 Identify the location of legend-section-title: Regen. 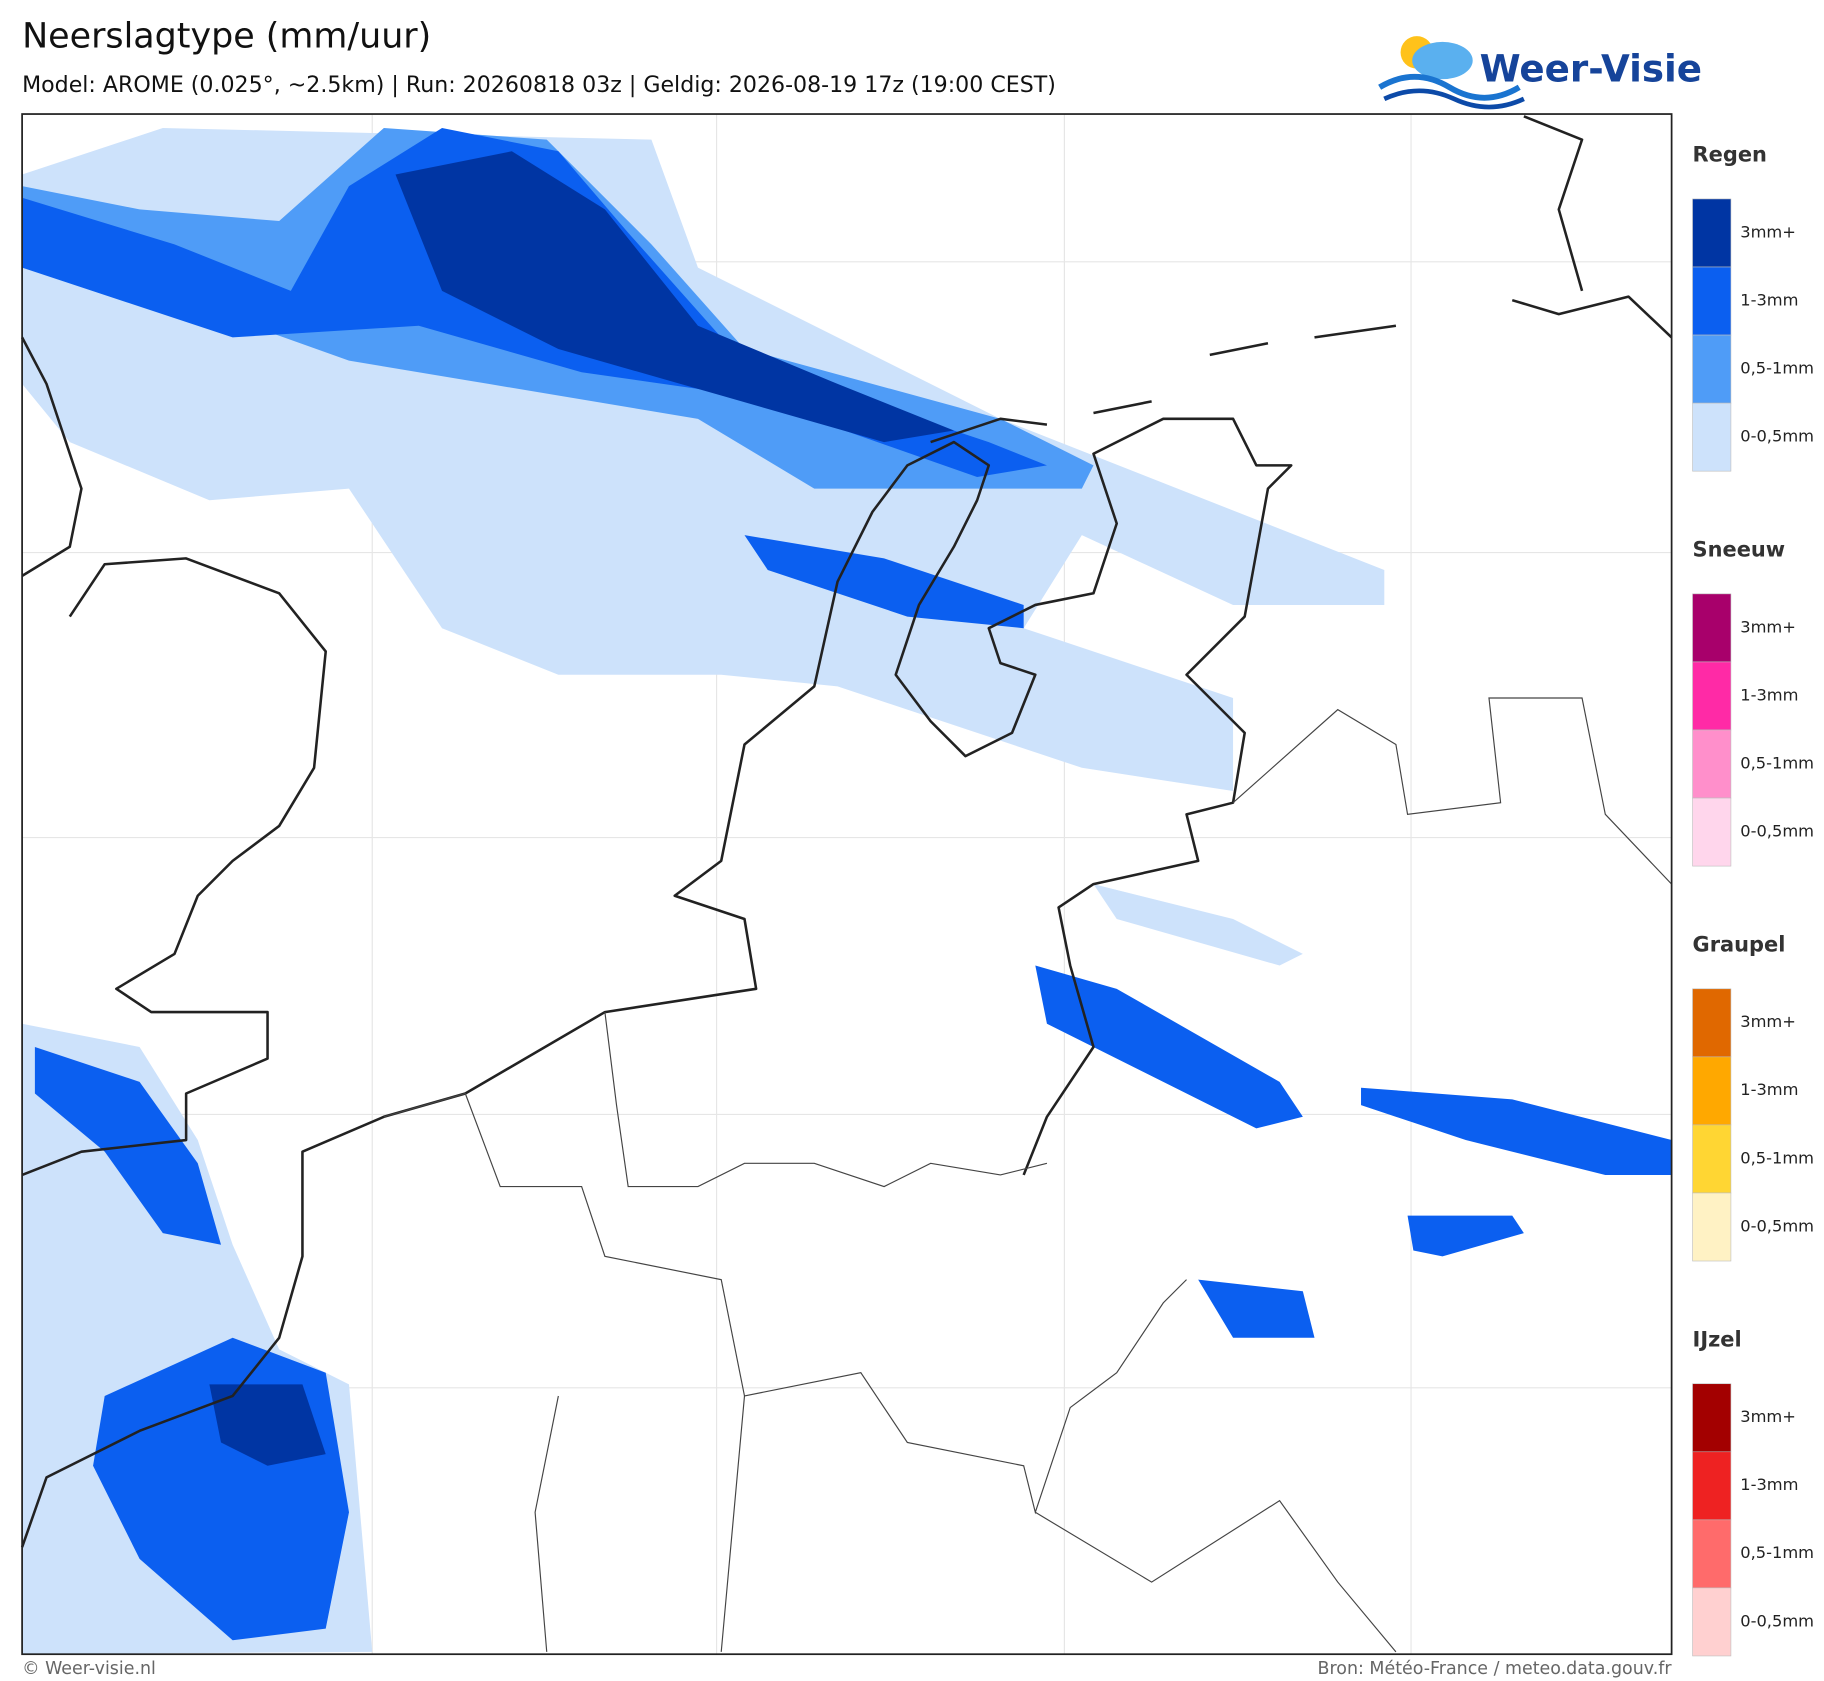
(1730, 155).